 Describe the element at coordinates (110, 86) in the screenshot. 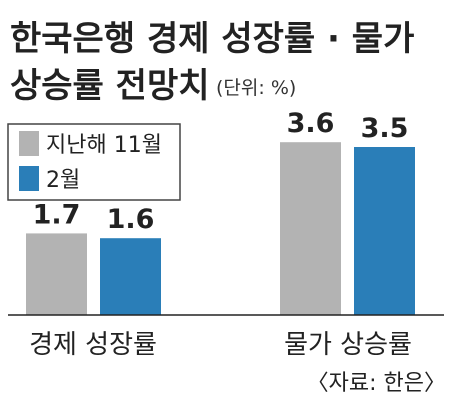

I see `chart-title-line2: 상승률 전망치` at that location.